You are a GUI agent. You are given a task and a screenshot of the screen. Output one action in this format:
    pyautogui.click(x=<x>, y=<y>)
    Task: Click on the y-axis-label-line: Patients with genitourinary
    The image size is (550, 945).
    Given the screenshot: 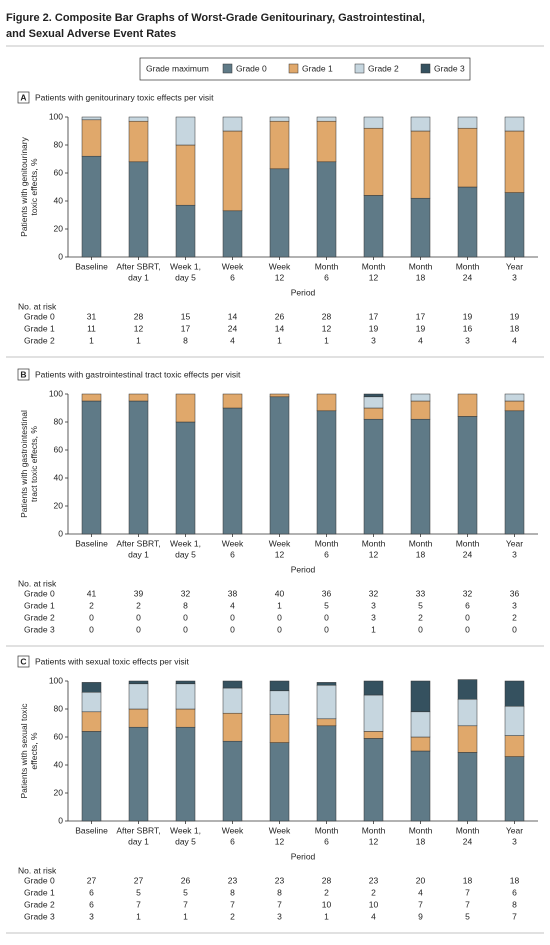 What is the action you would take?
    pyautogui.click(x=24, y=186)
    